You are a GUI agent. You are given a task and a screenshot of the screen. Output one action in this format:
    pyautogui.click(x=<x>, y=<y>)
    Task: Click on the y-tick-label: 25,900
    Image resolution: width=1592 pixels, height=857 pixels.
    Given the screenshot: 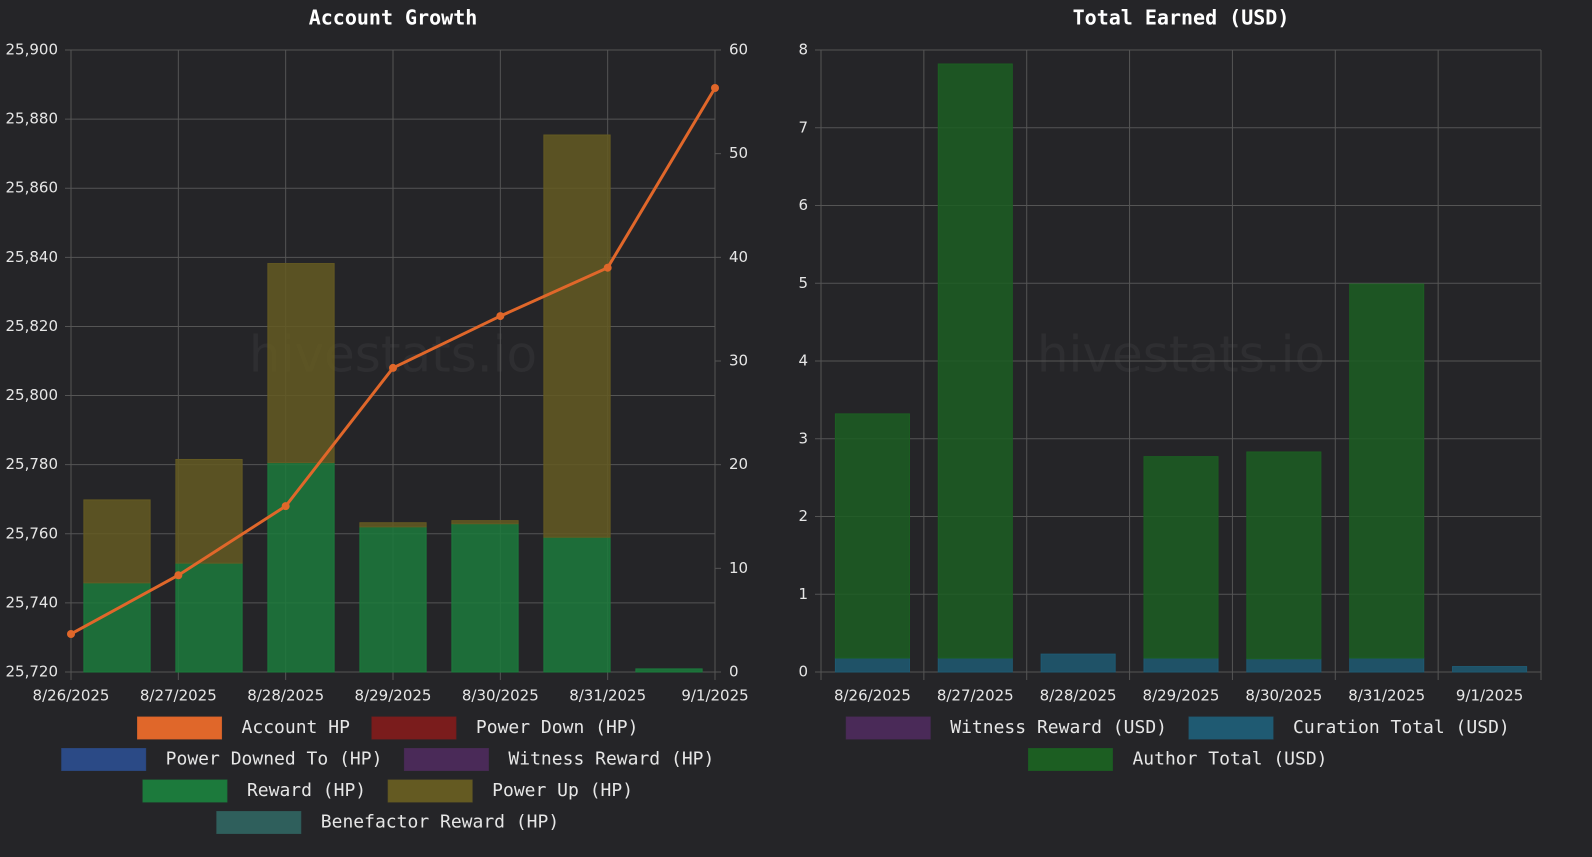 What is the action you would take?
    pyautogui.click(x=32, y=50)
    